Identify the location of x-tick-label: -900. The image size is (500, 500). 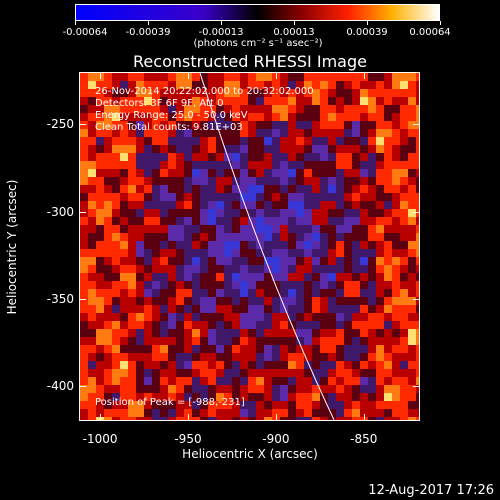
(276, 439).